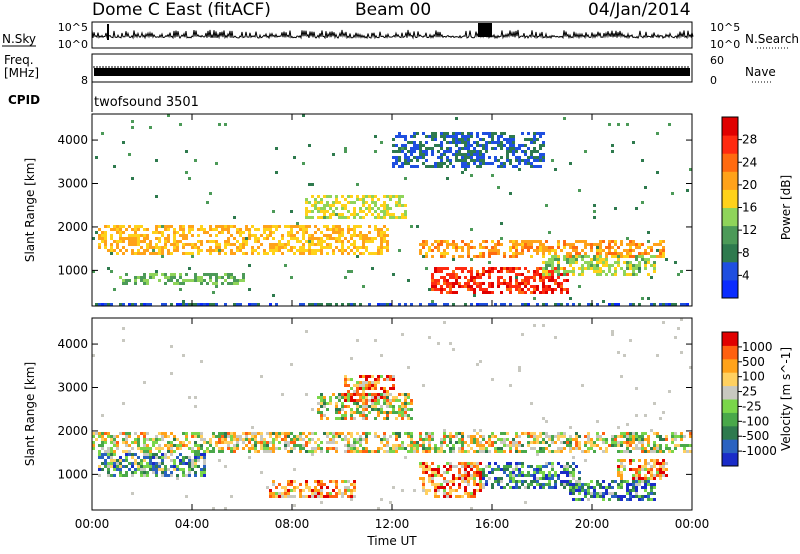  I want to click on station-title: Dome C East (fitACF), so click(181, 10).